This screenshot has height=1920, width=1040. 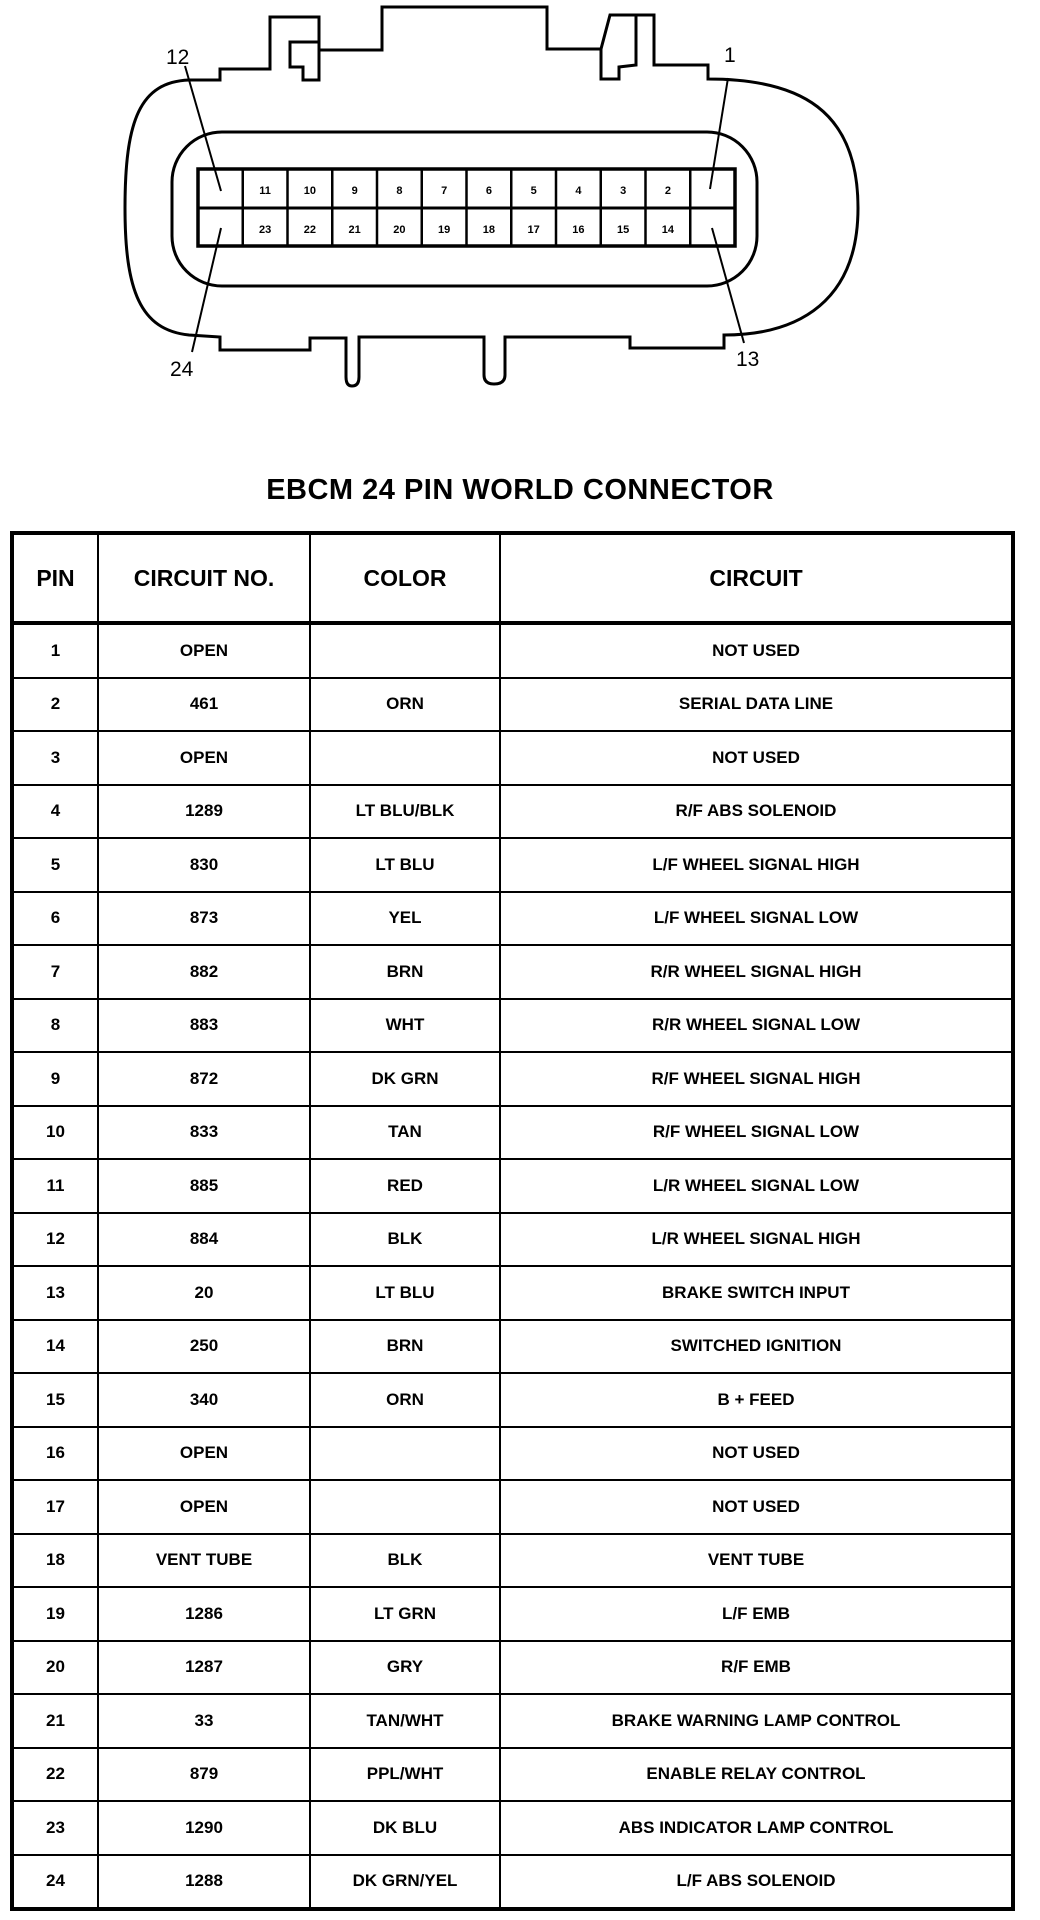 I want to click on pin-number: 11, so click(x=265, y=191).